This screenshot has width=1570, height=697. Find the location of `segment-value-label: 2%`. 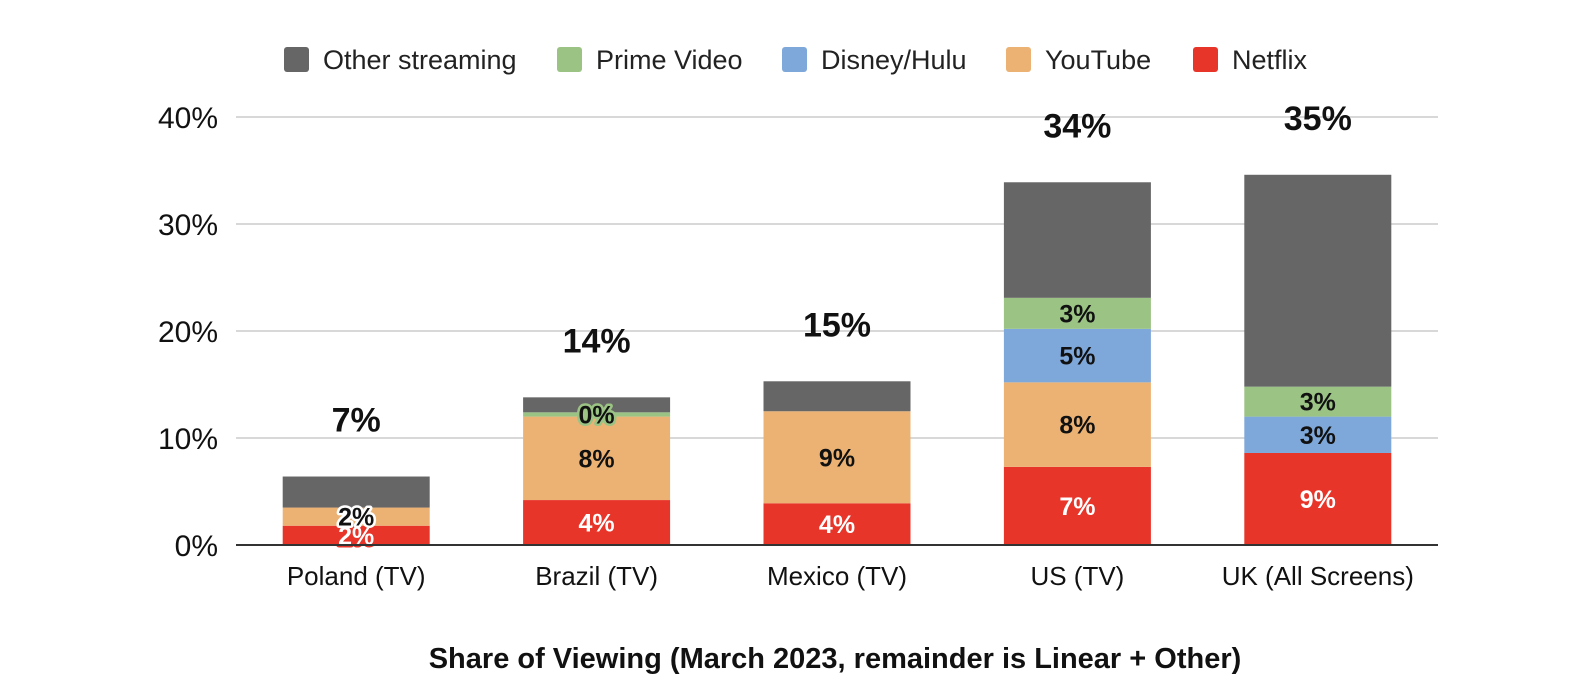

segment-value-label: 2% is located at coordinates (356, 518).